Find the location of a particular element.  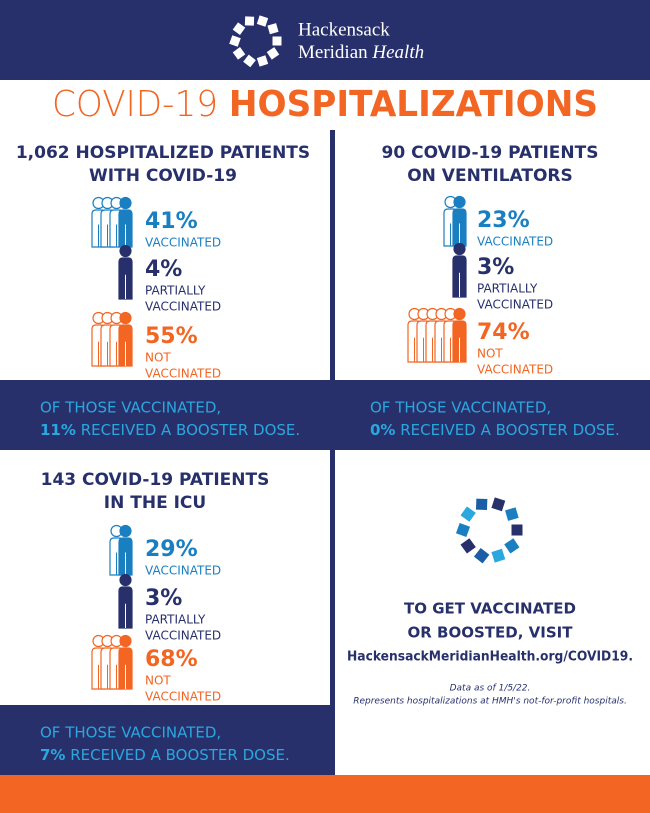

percent: 41% is located at coordinates (171, 221).